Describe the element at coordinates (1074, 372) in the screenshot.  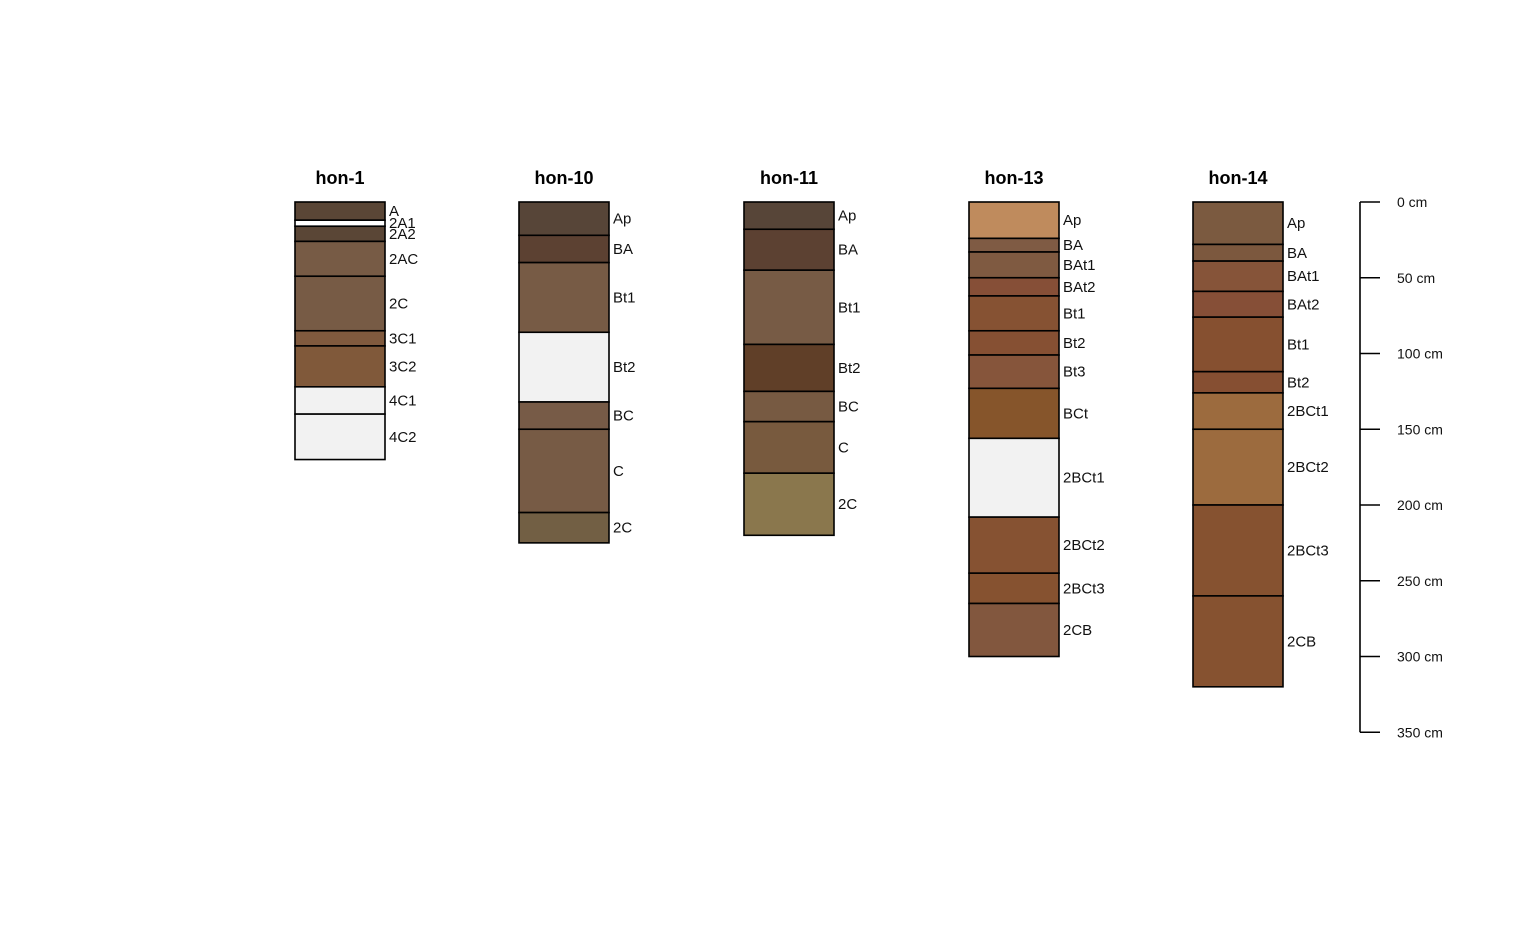
I see `horizon-label: Bt3` at that location.